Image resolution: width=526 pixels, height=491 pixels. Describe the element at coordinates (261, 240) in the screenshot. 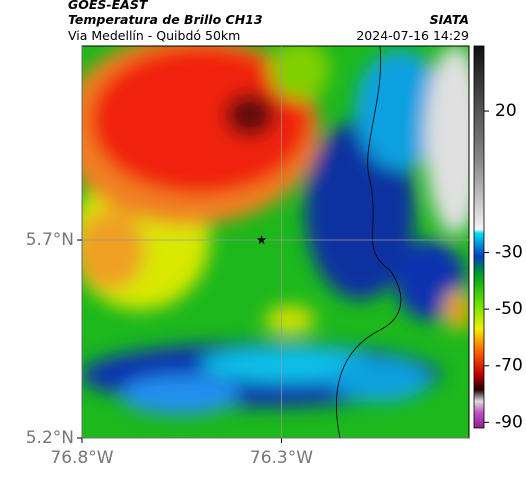

I see `location-marker` at that location.